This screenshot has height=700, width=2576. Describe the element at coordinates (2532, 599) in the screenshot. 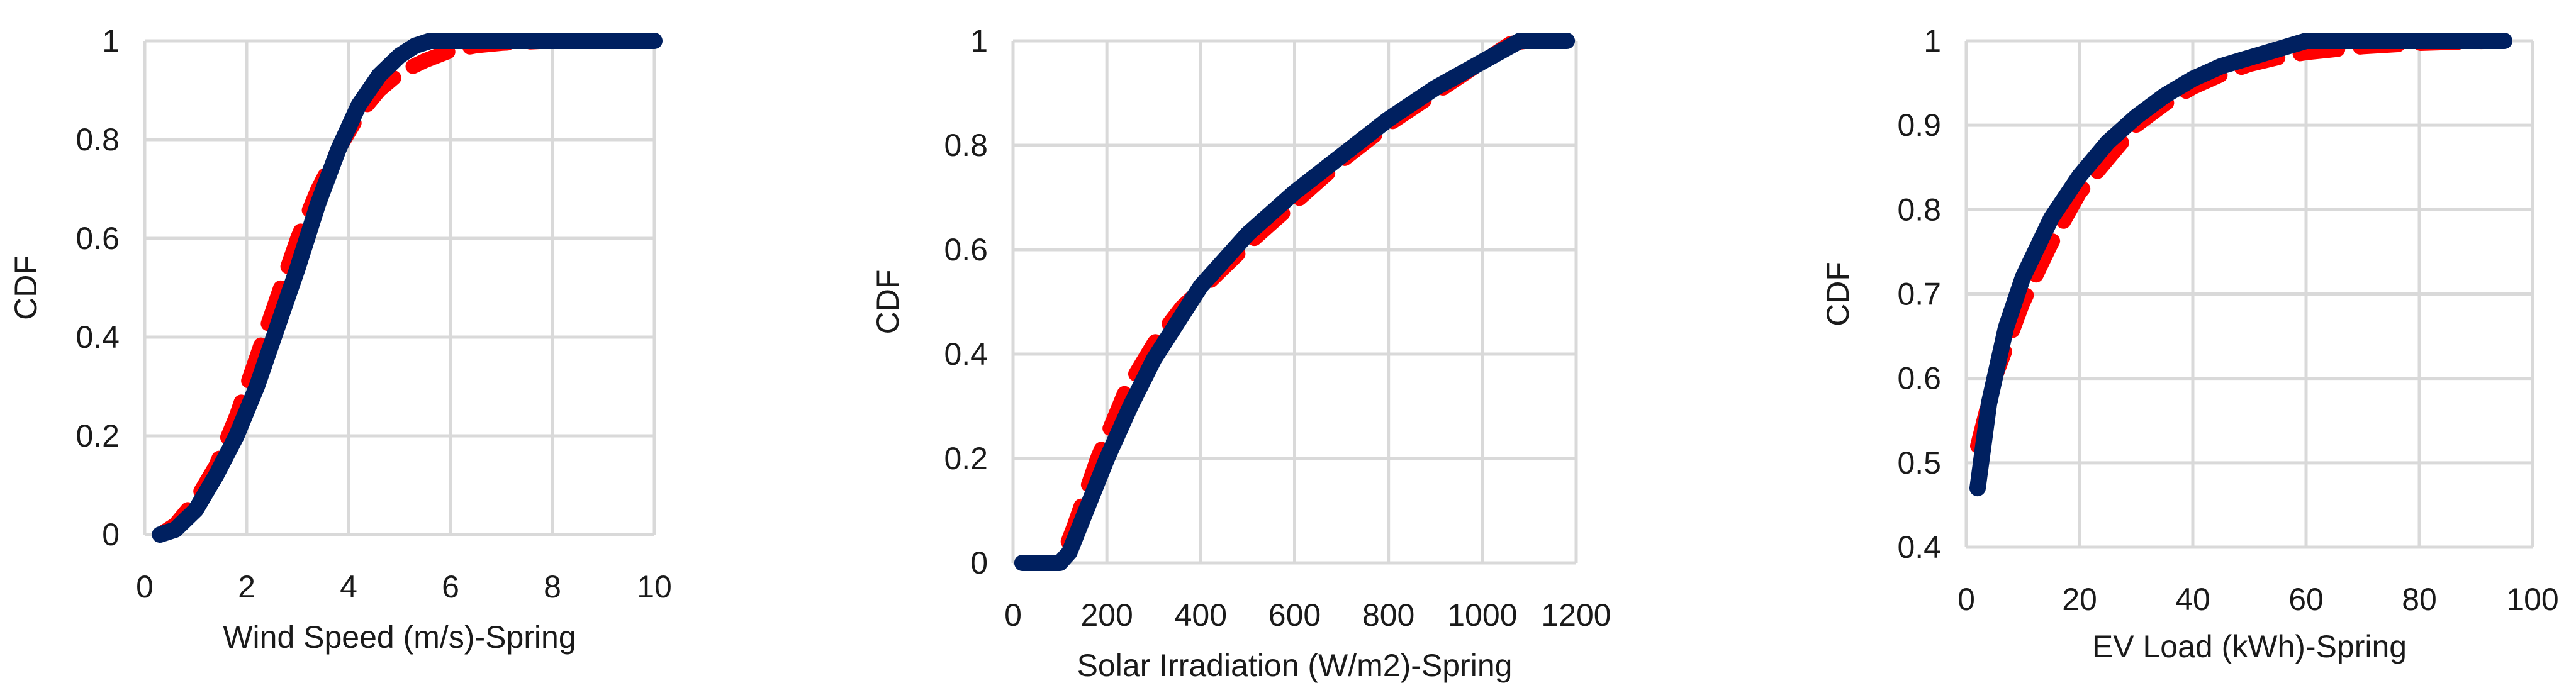

I see `x-tick-label: 100` at that location.